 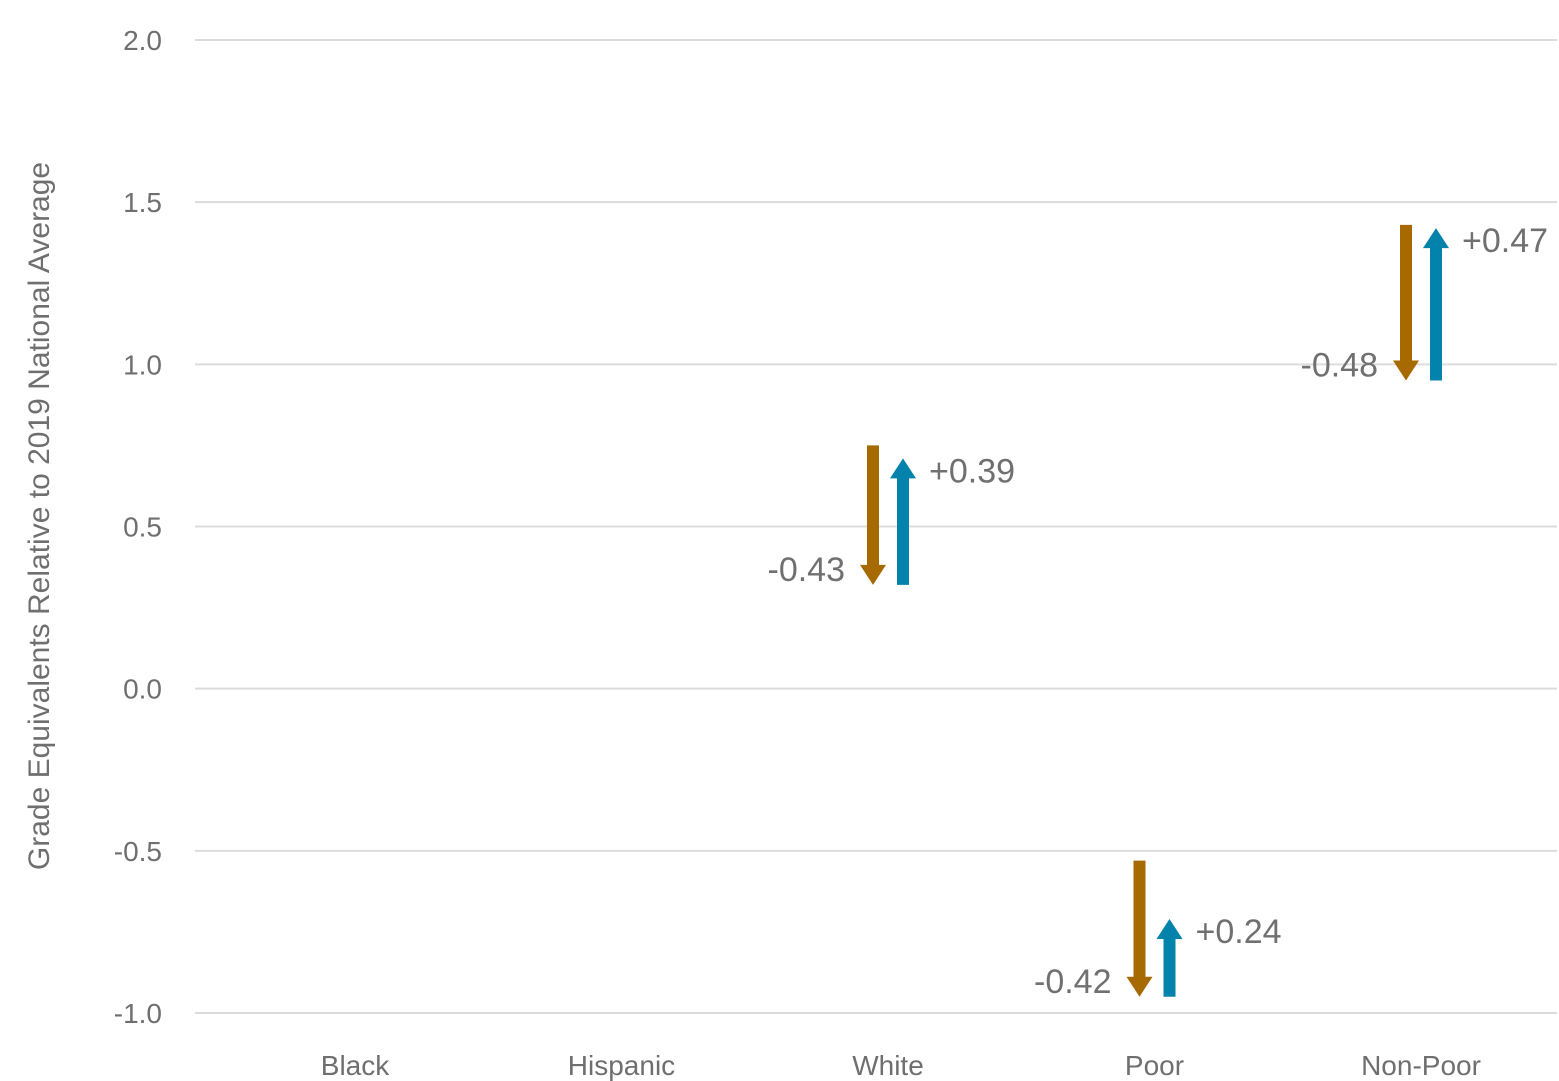 I want to click on y-axis-ticks: 2.0 1.5 1.0 0.5 0.0 -0.5 -1.0, so click(x=138, y=527).